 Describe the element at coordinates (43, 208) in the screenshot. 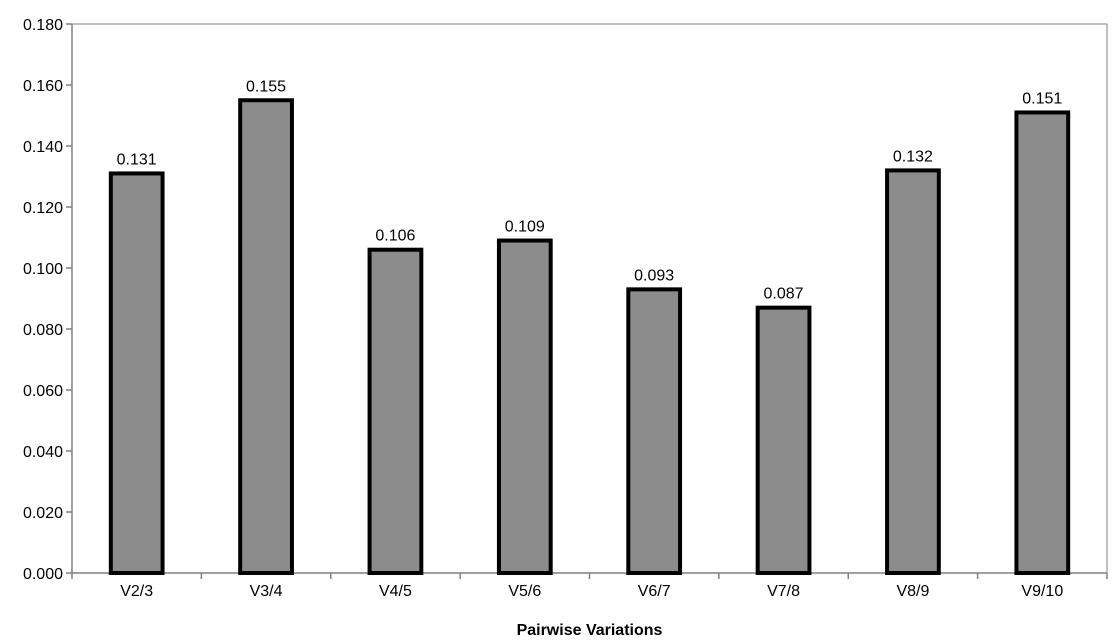

I see `y-tick-label: 0.120` at that location.